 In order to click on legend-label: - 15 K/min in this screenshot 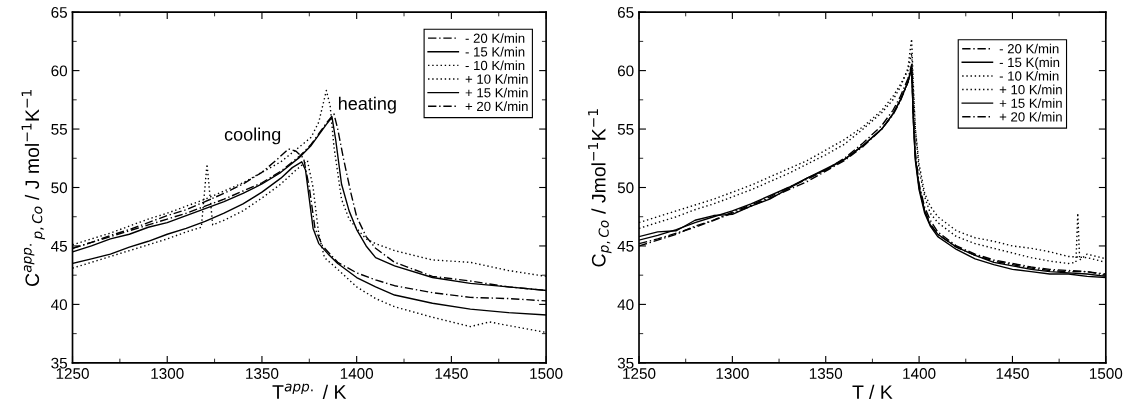, I will do `click(495, 51)`.